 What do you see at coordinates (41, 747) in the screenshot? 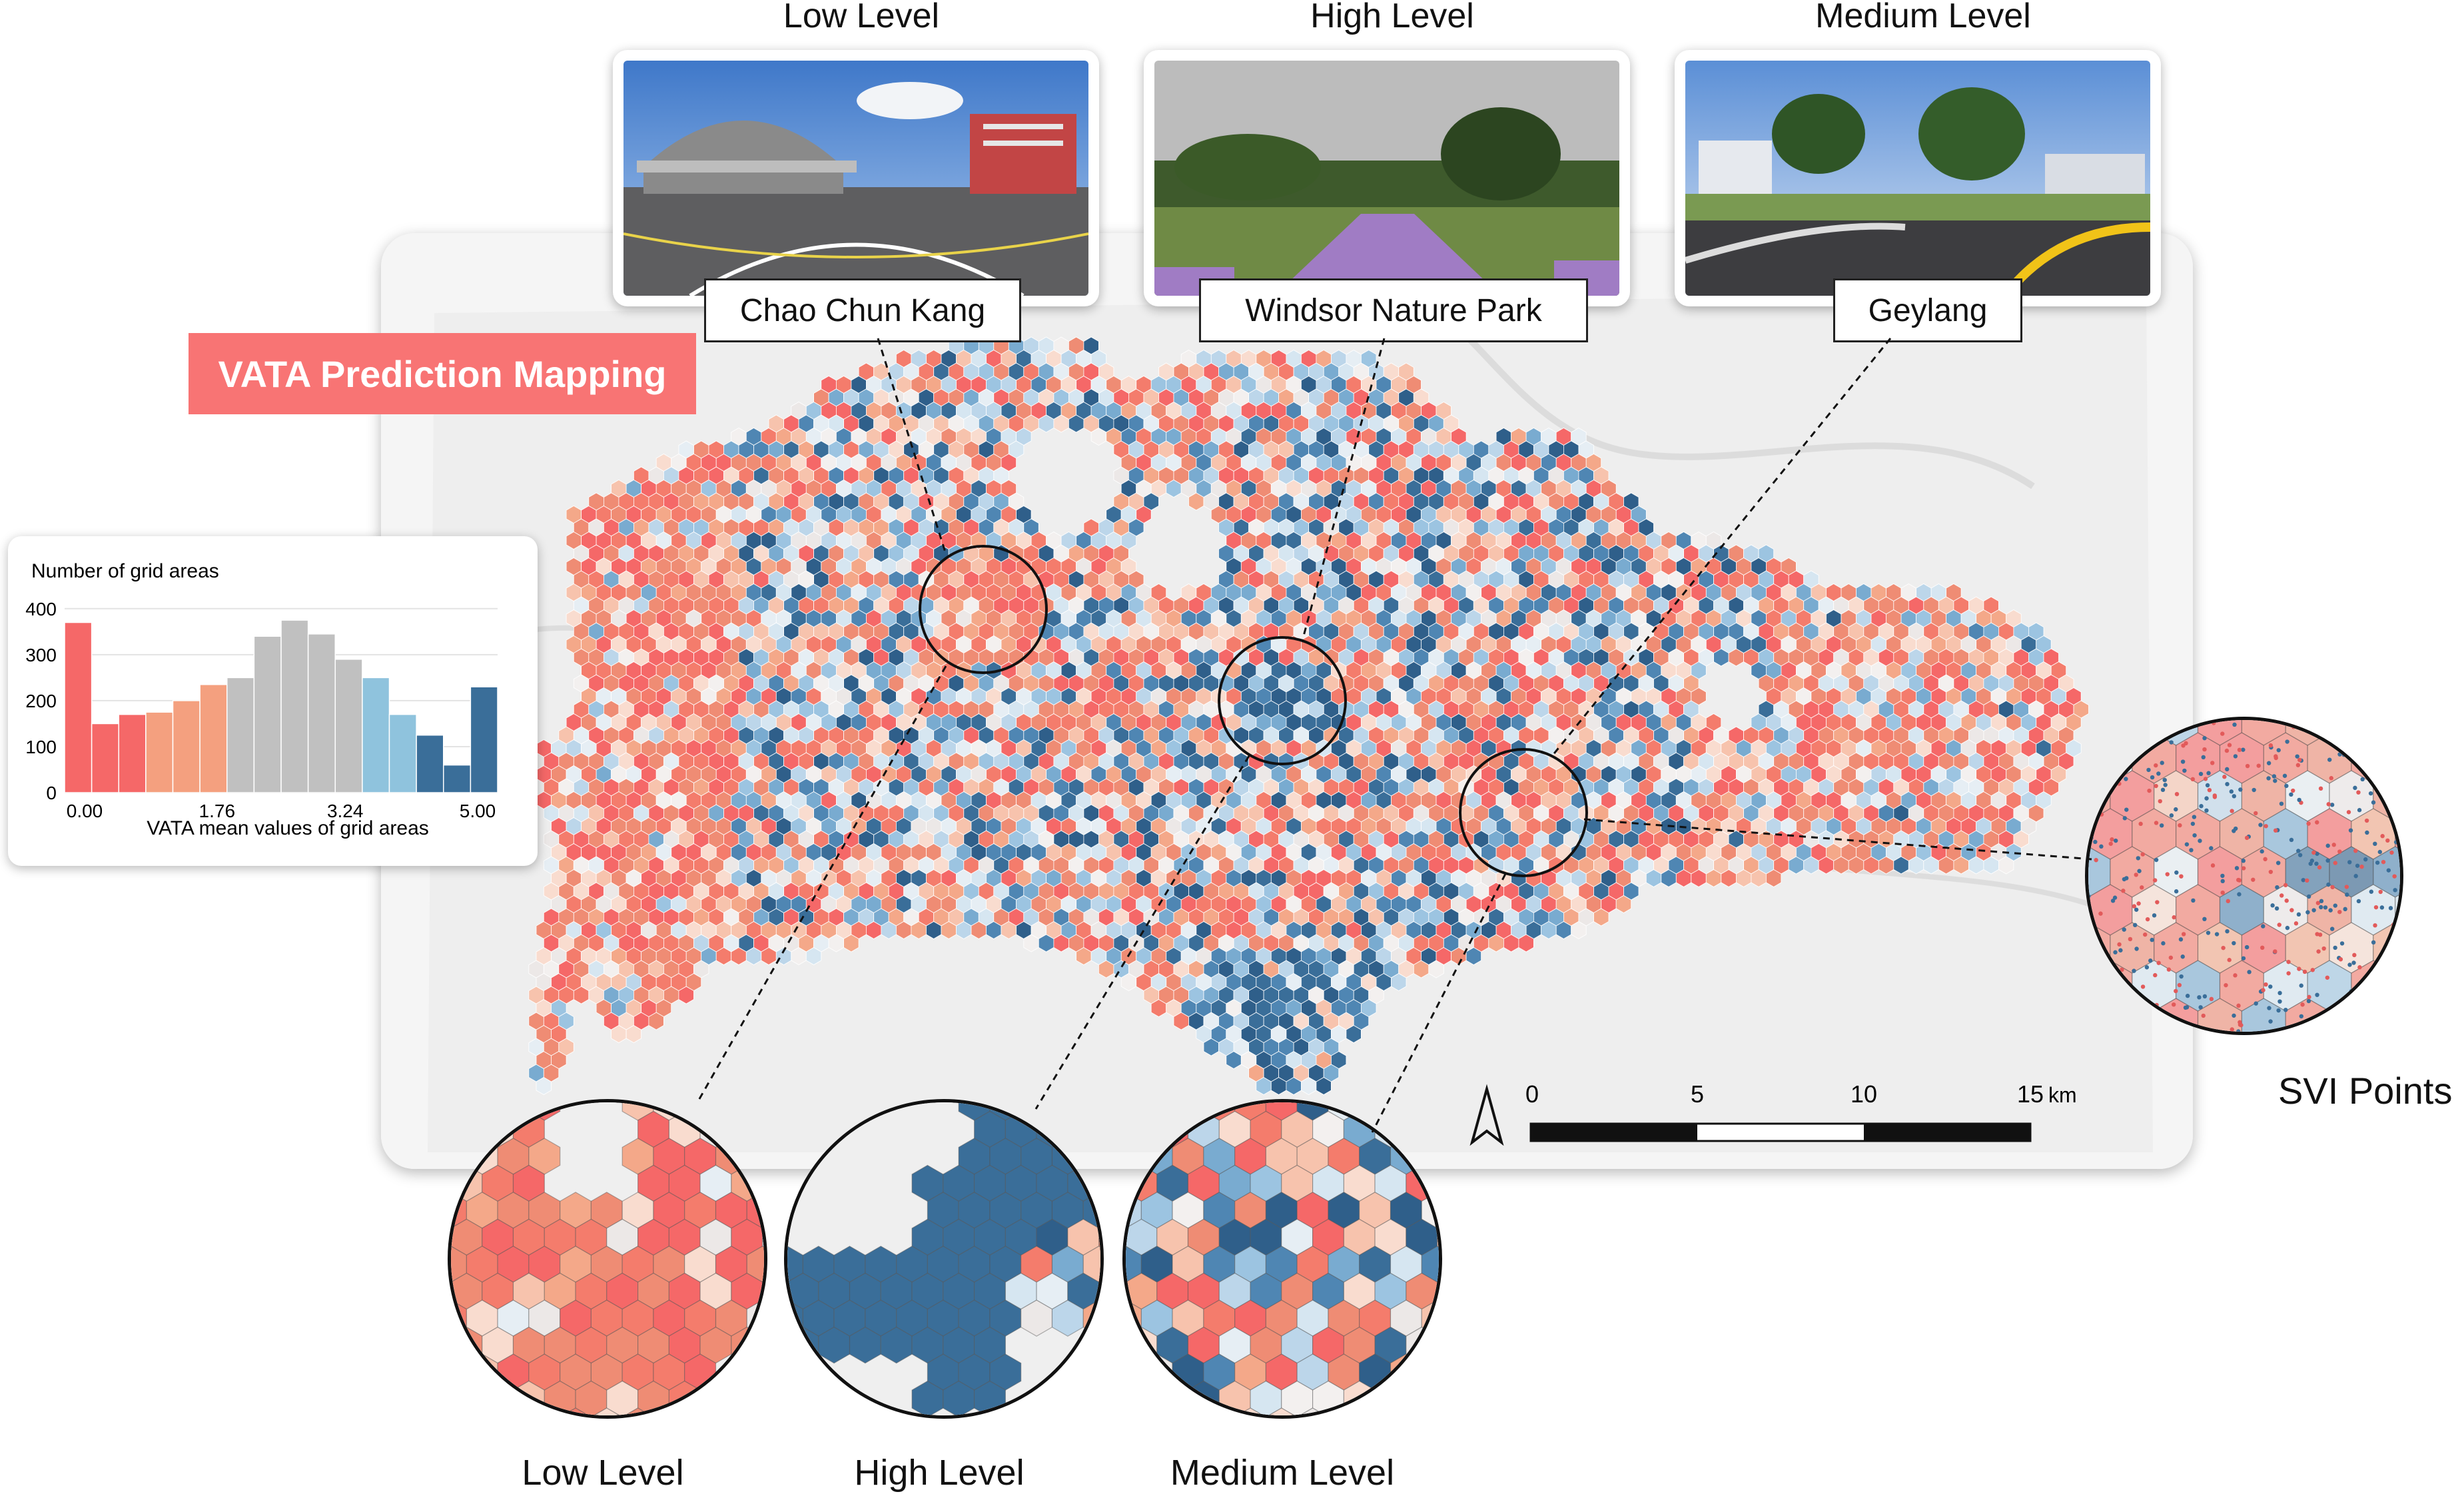
I see `histogram-ytick: 100` at bounding box center [41, 747].